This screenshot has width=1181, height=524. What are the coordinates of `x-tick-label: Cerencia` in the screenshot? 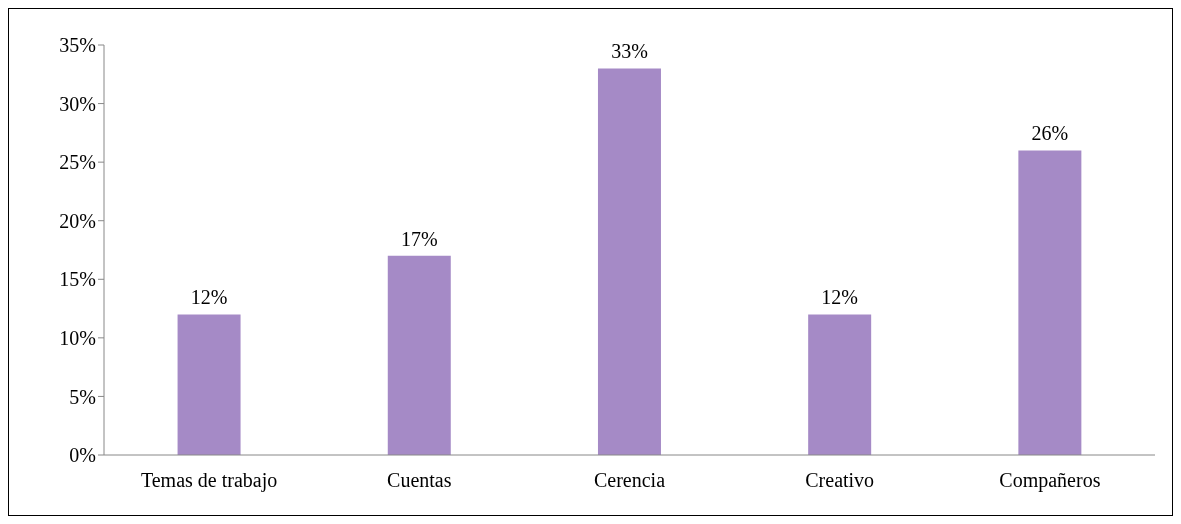 It's located at (629, 480).